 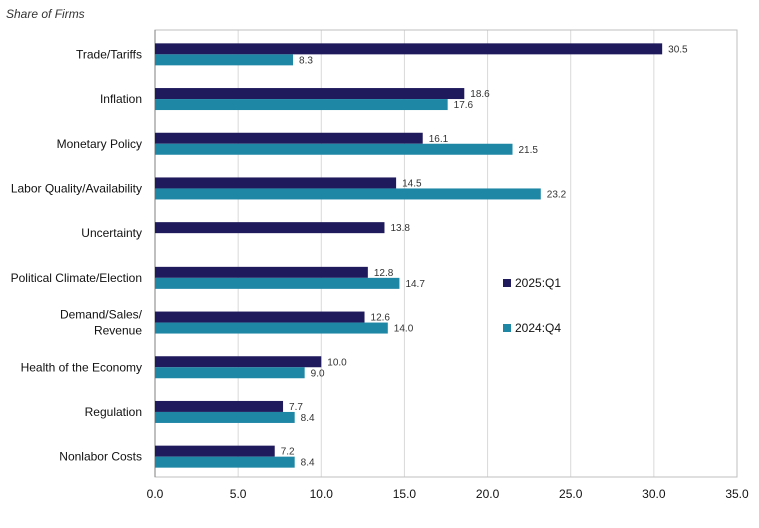 What do you see at coordinates (288, 452) in the screenshot?
I see `data-label: 7.2` at bounding box center [288, 452].